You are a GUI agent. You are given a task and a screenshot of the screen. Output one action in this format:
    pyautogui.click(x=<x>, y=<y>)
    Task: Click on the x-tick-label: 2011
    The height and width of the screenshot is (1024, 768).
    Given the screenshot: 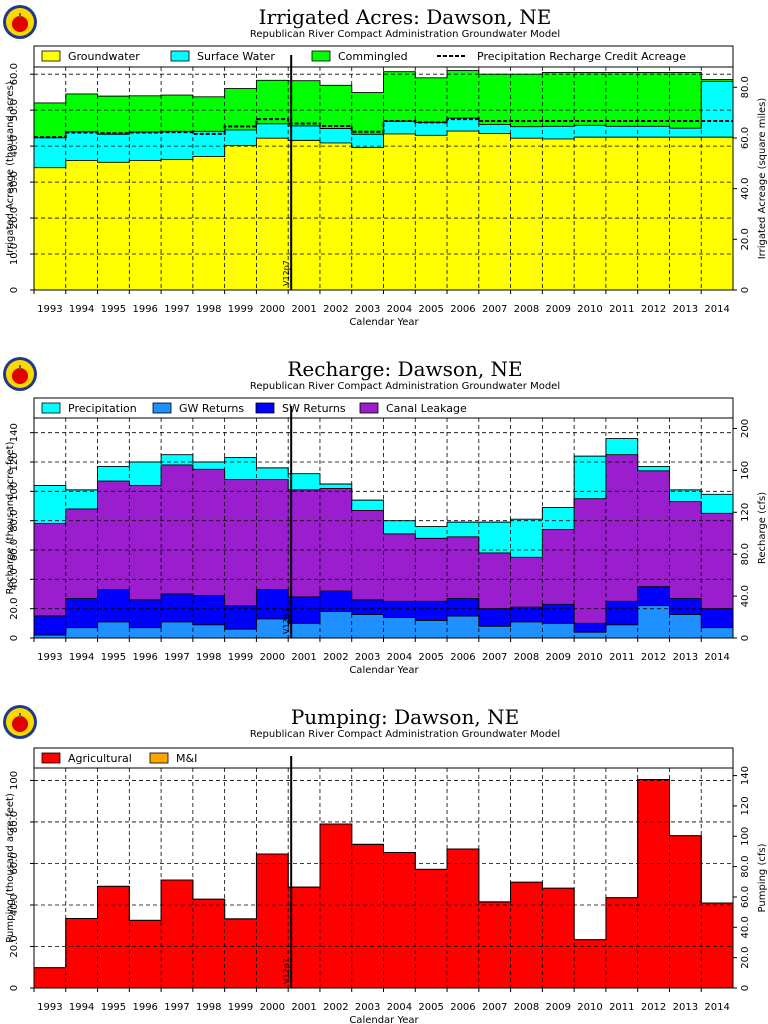 What is the action you would take?
    pyautogui.click(x=621, y=657)
    